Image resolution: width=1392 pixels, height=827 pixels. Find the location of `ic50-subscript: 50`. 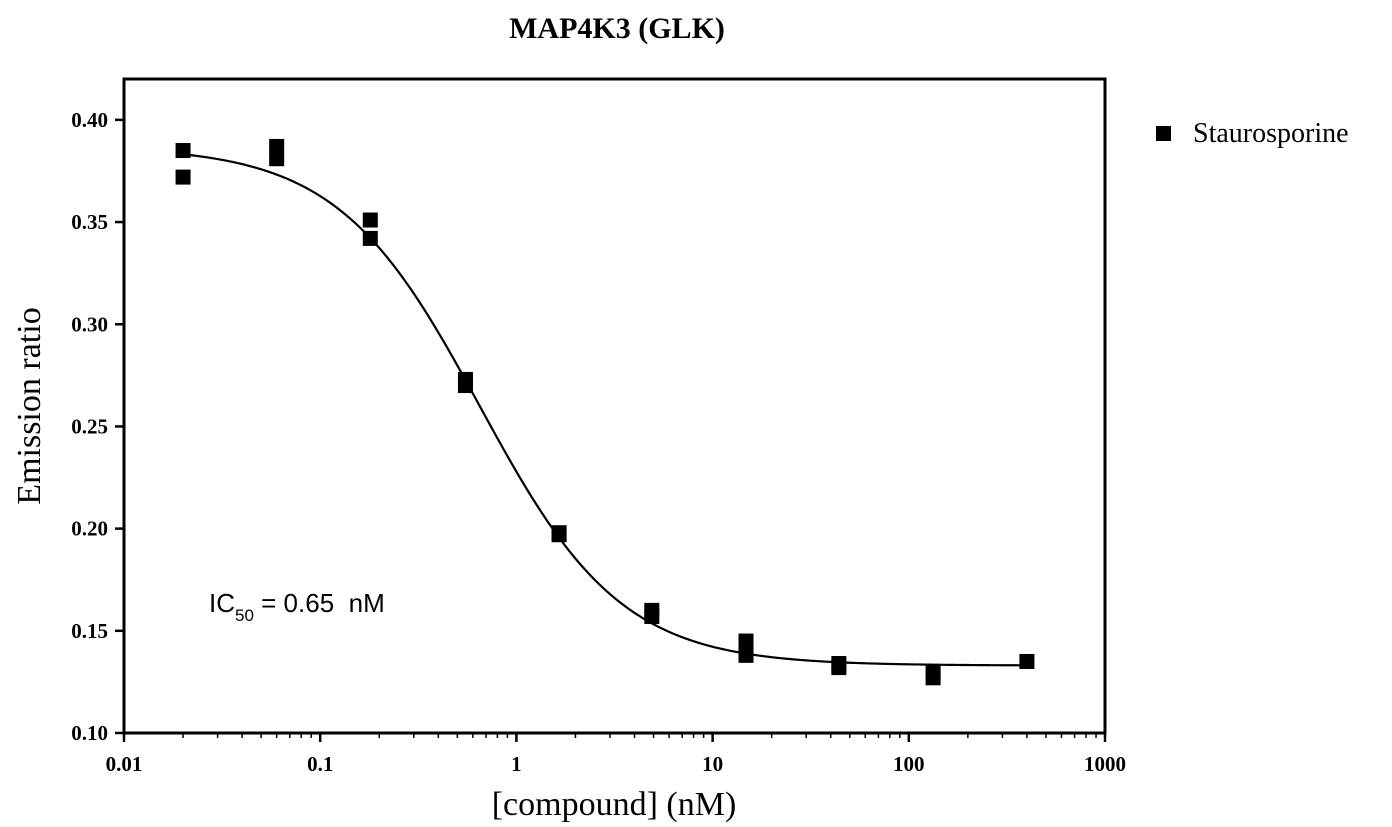

ic50-subscript: 50 is located at coordinates (244, 615).